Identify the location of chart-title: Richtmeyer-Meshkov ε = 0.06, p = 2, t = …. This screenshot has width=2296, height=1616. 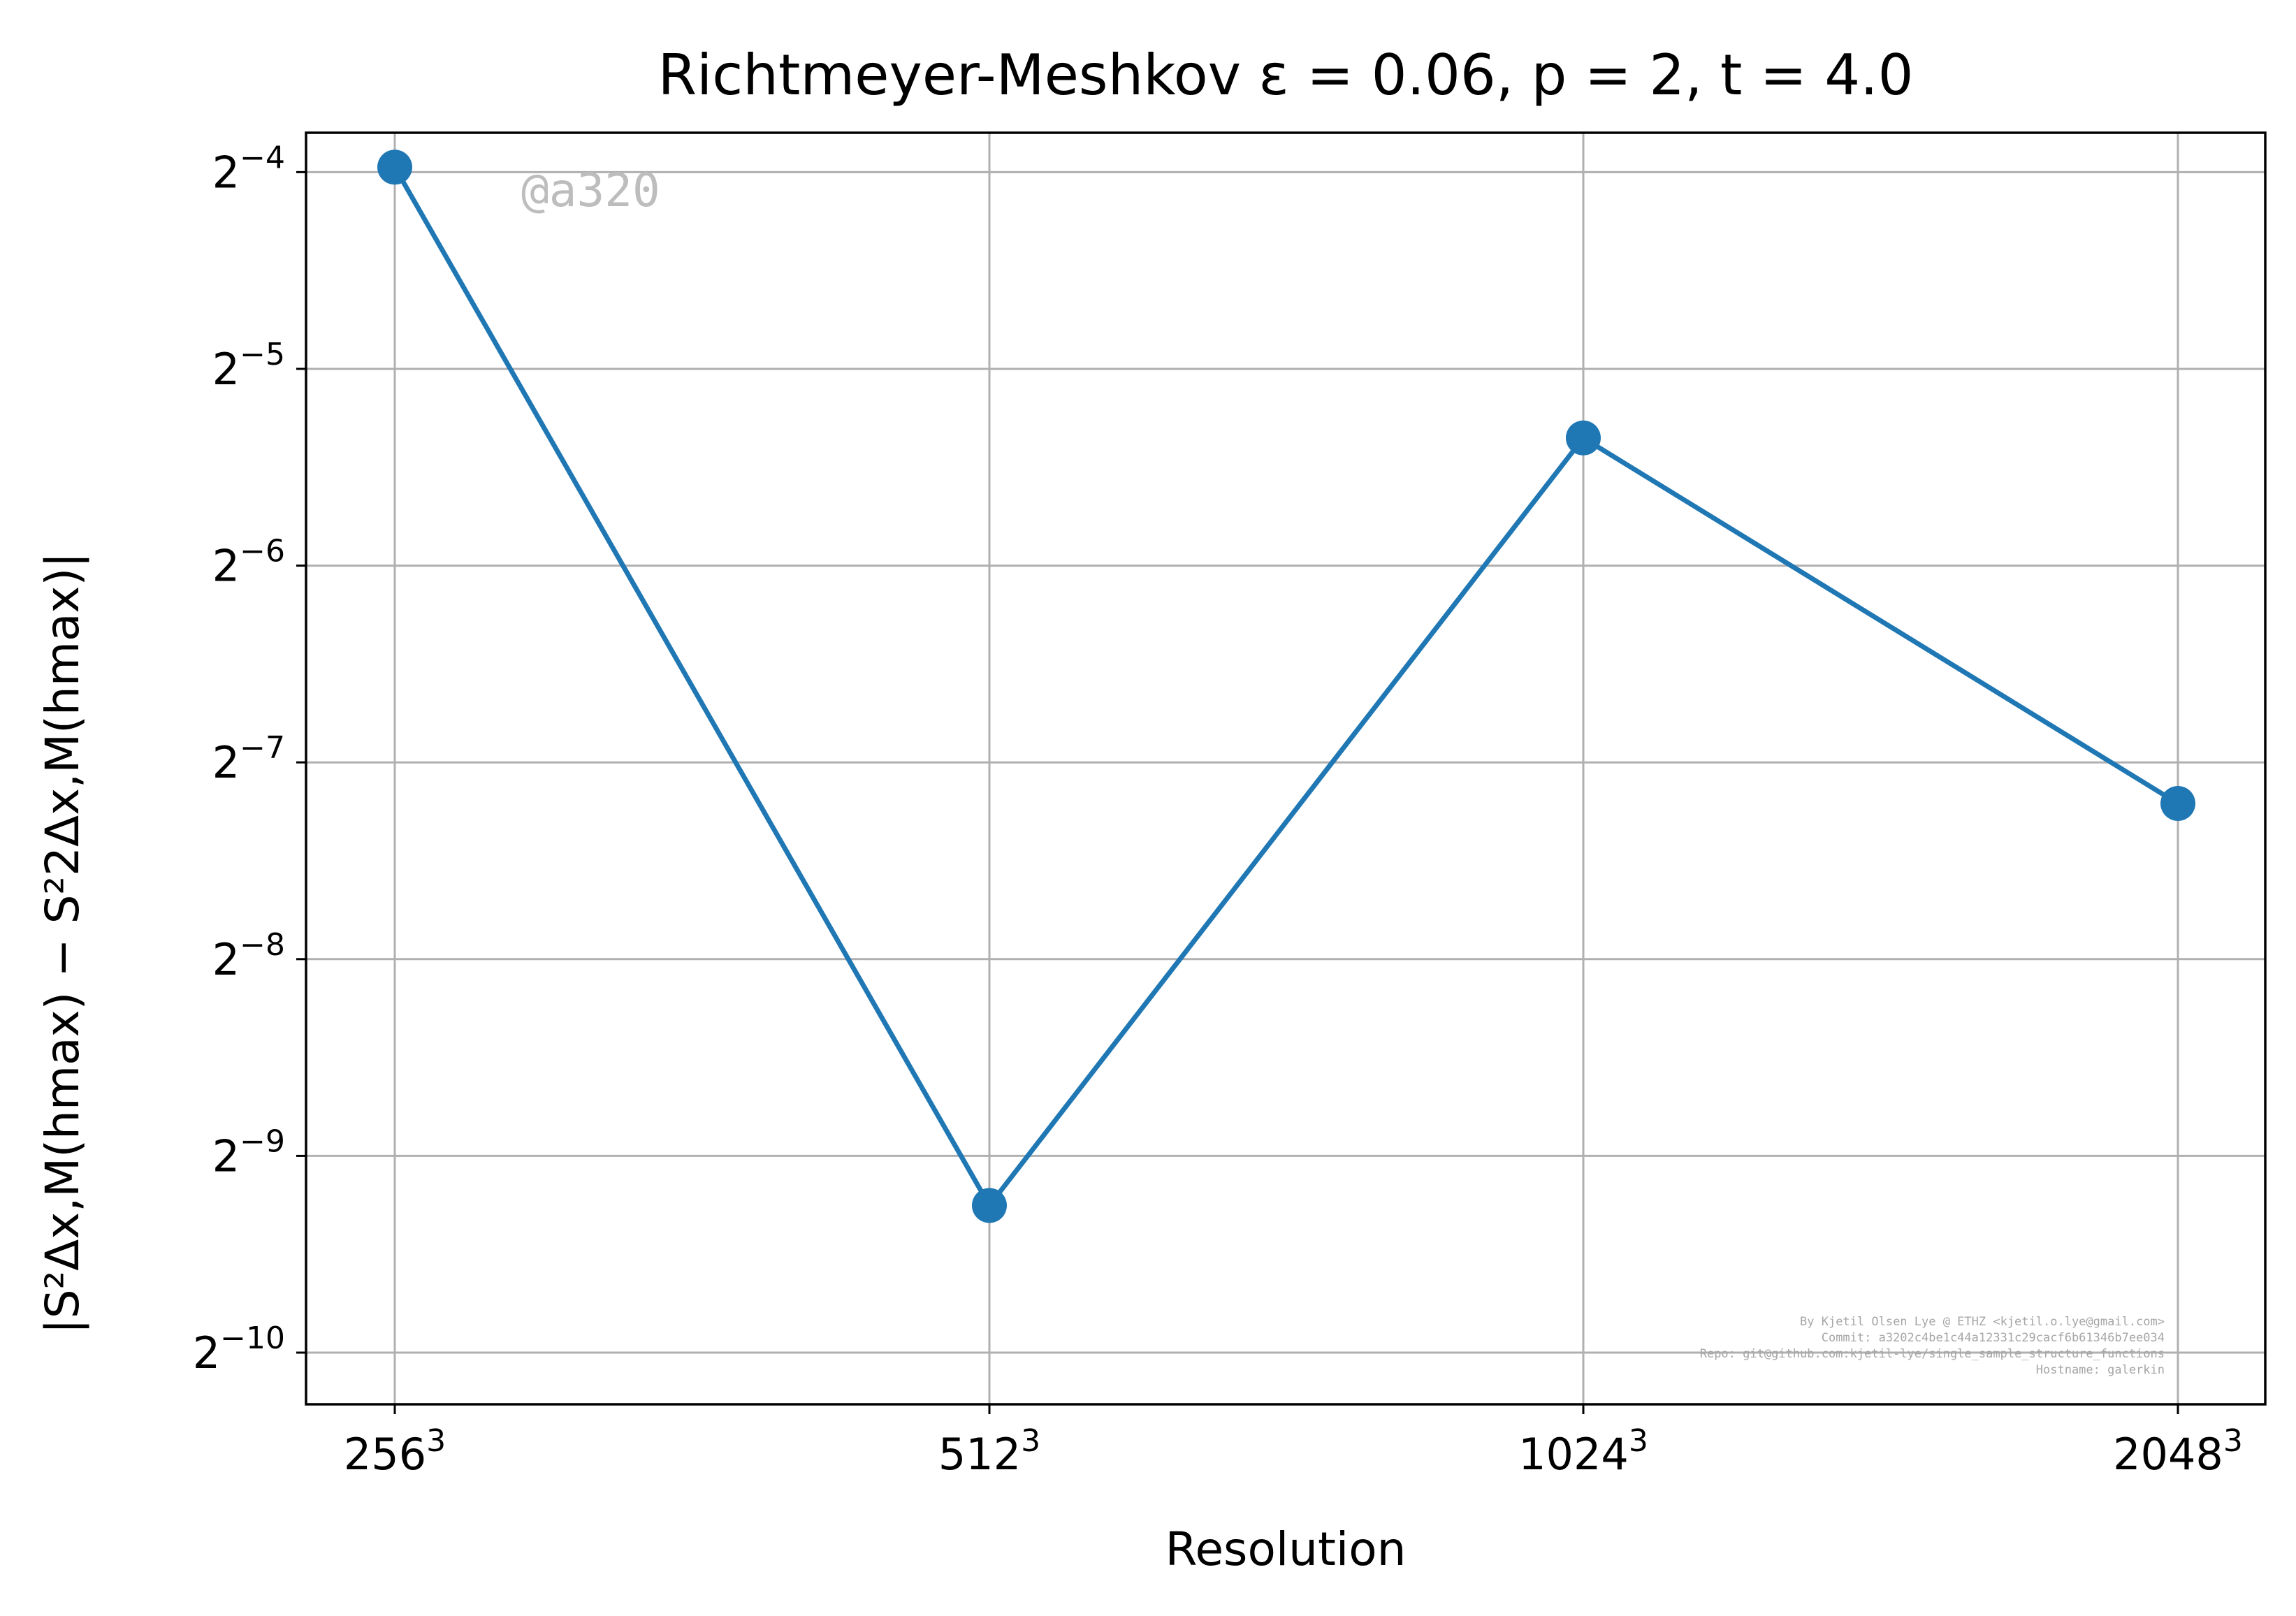
(1285, 75).